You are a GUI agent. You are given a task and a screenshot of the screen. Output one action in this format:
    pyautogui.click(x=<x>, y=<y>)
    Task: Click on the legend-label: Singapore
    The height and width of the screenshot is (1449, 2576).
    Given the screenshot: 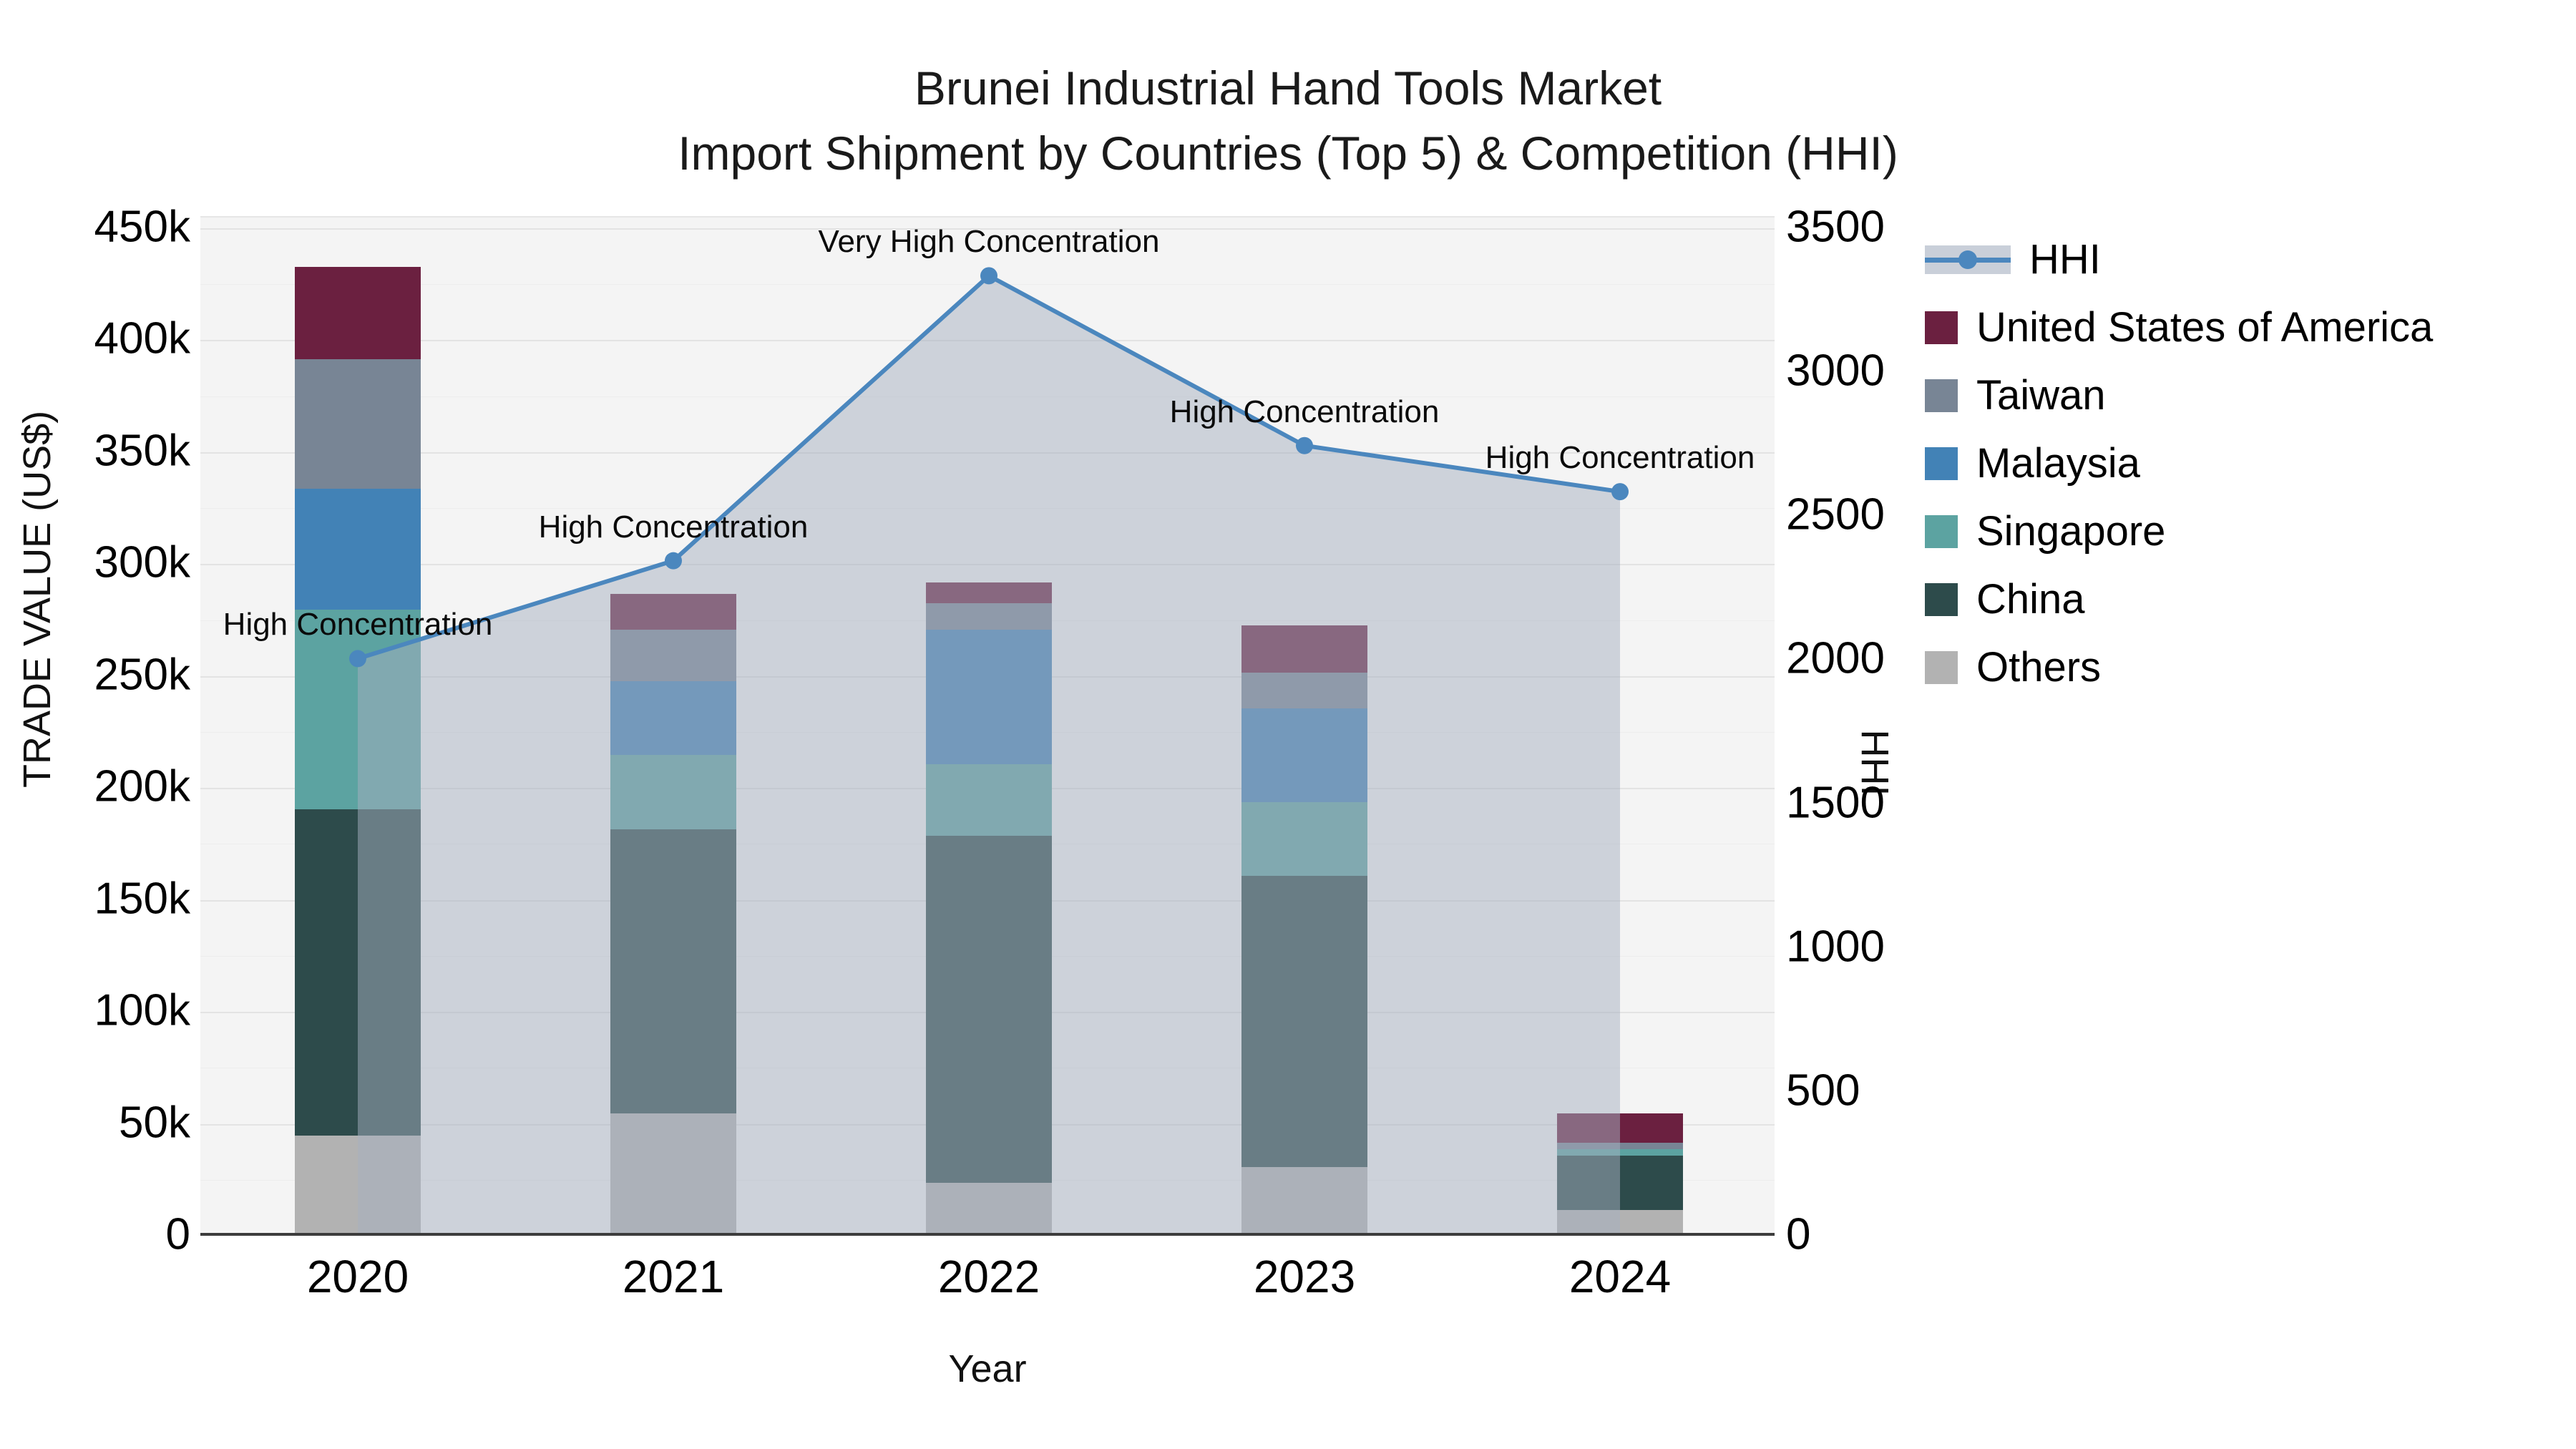 What is the action you would take?
    pyautogui.click(x=2071, y=531)
    